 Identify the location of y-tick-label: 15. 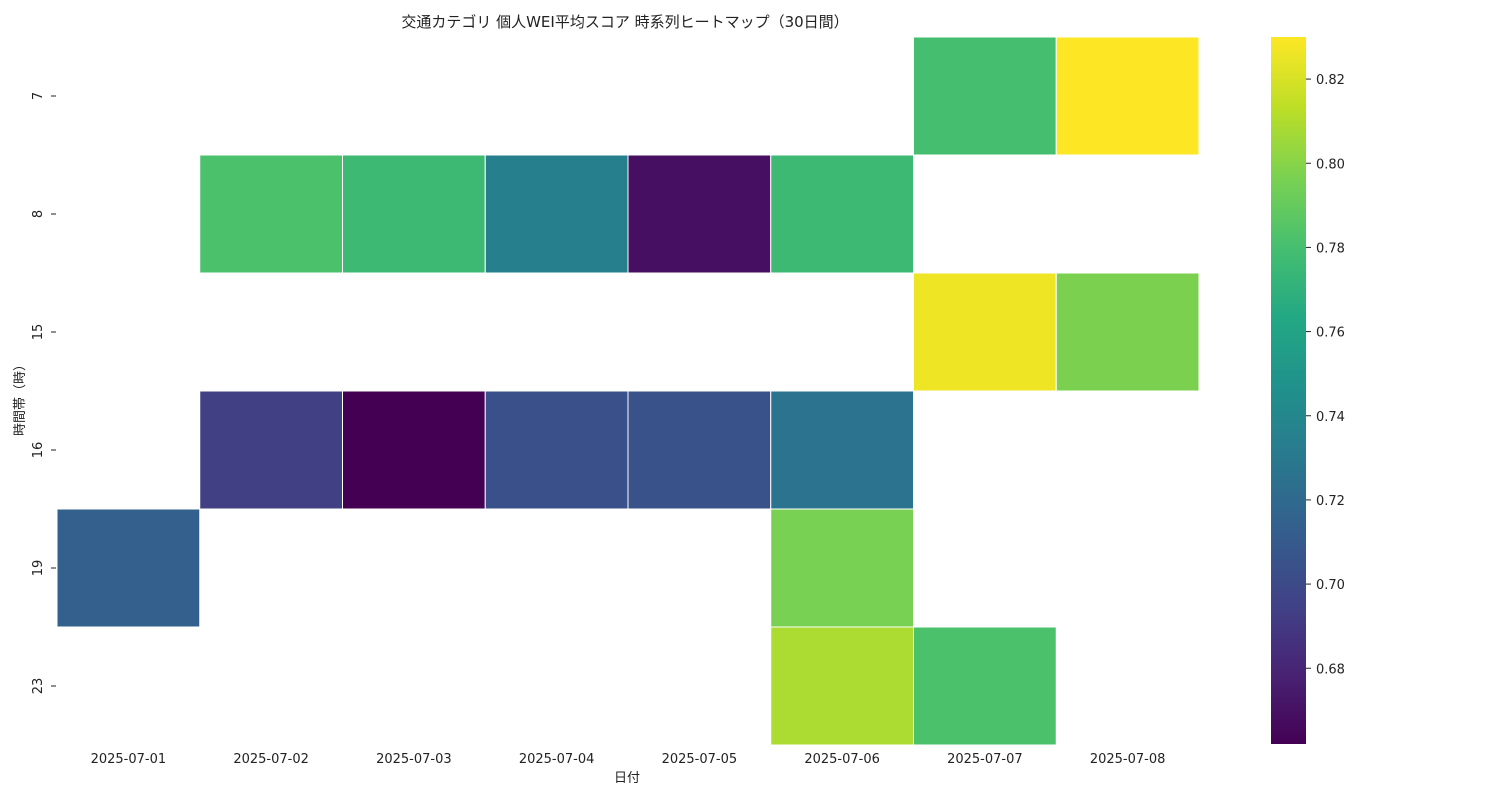
(38, 332).